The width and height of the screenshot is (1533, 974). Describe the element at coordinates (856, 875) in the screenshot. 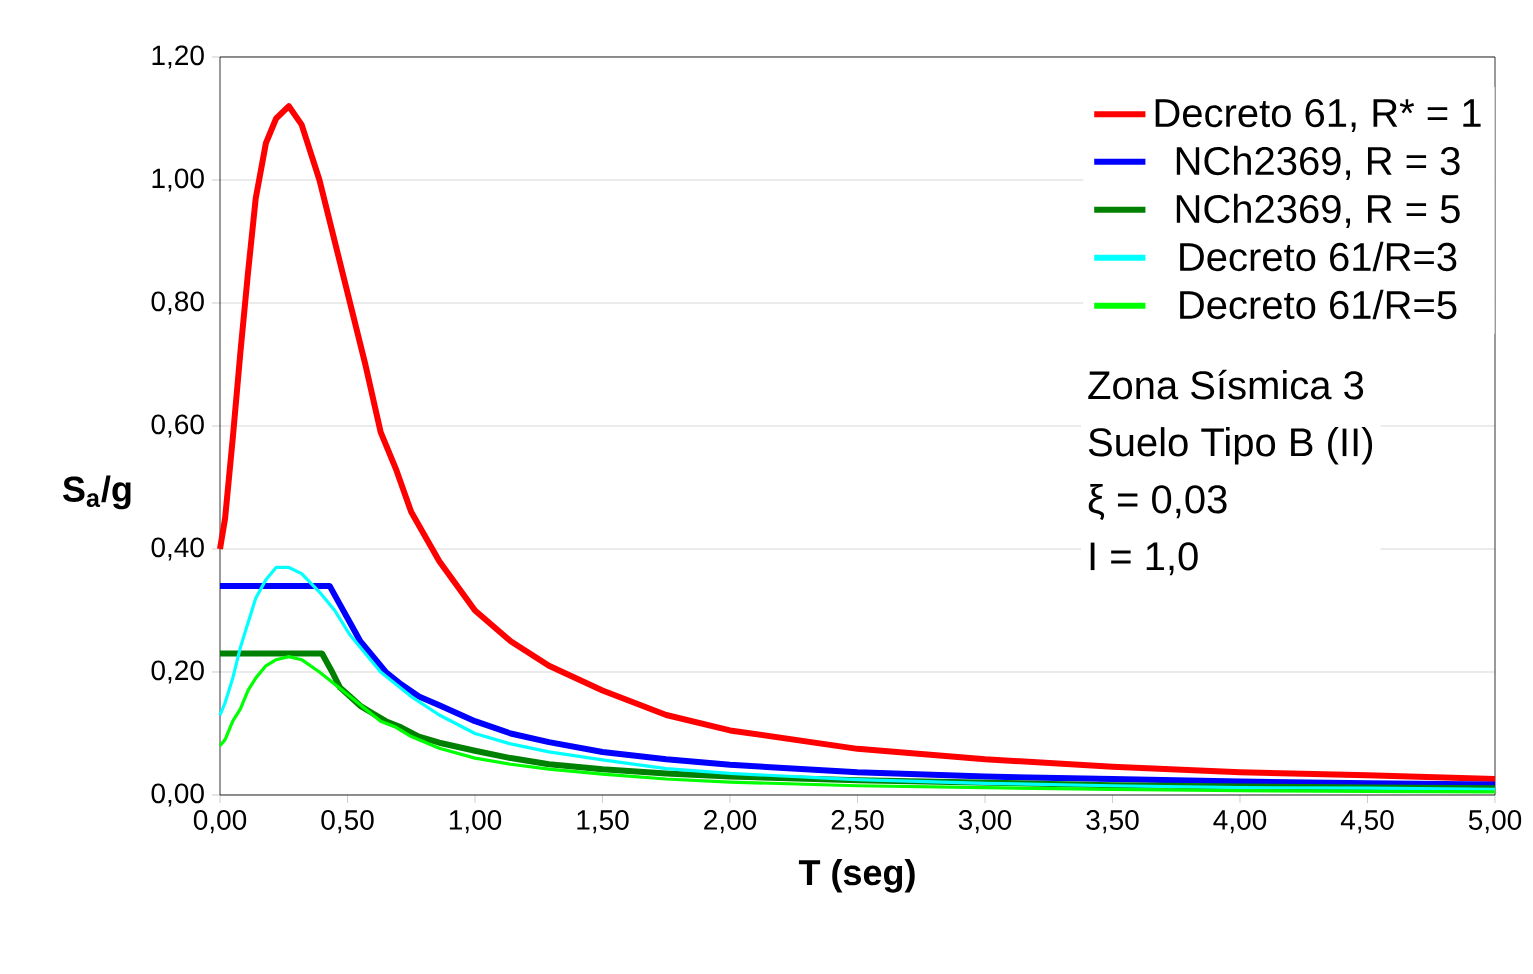

I see `x-axis-title: T (seg)` at that location.